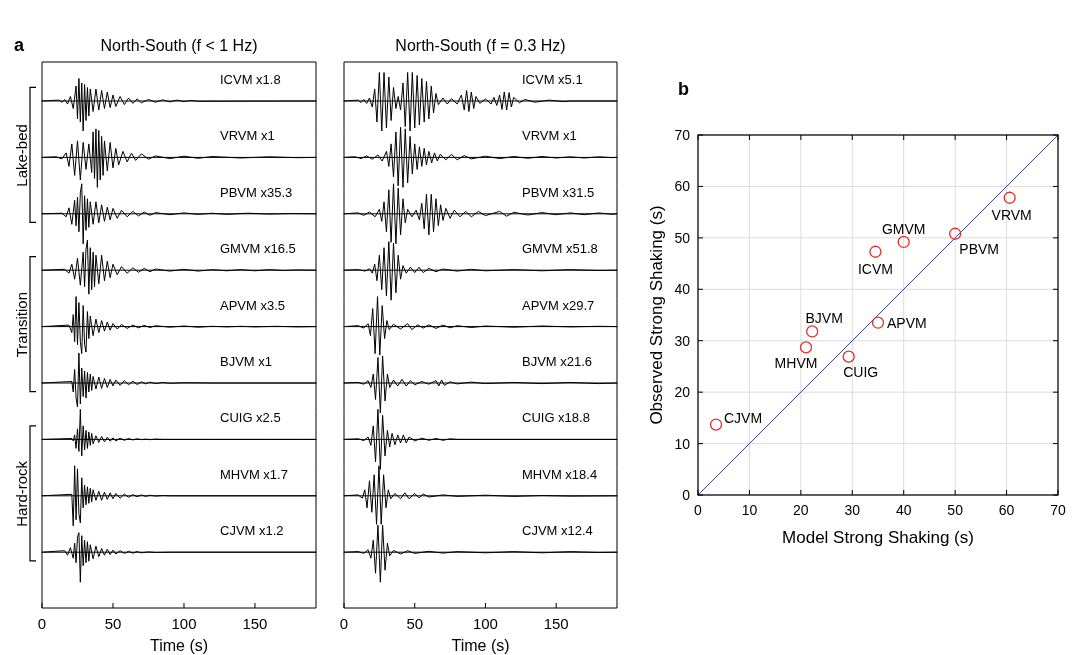 The image size is (1079, 655). I want to click on annotation: ICVM x1.8, so click(250, 79).